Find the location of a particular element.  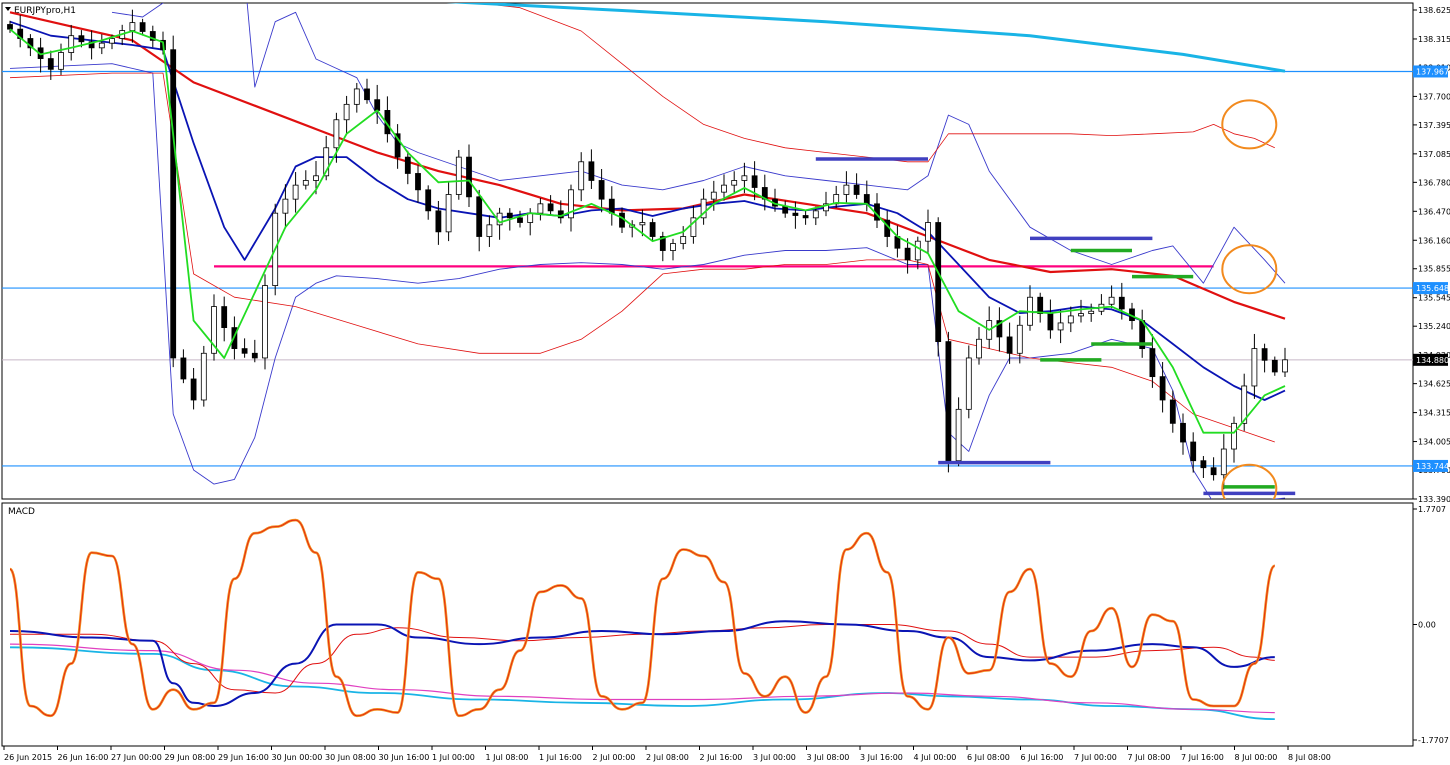

time-tick-label: 1 Jul 00:00 is located at coordinates (453, 757).